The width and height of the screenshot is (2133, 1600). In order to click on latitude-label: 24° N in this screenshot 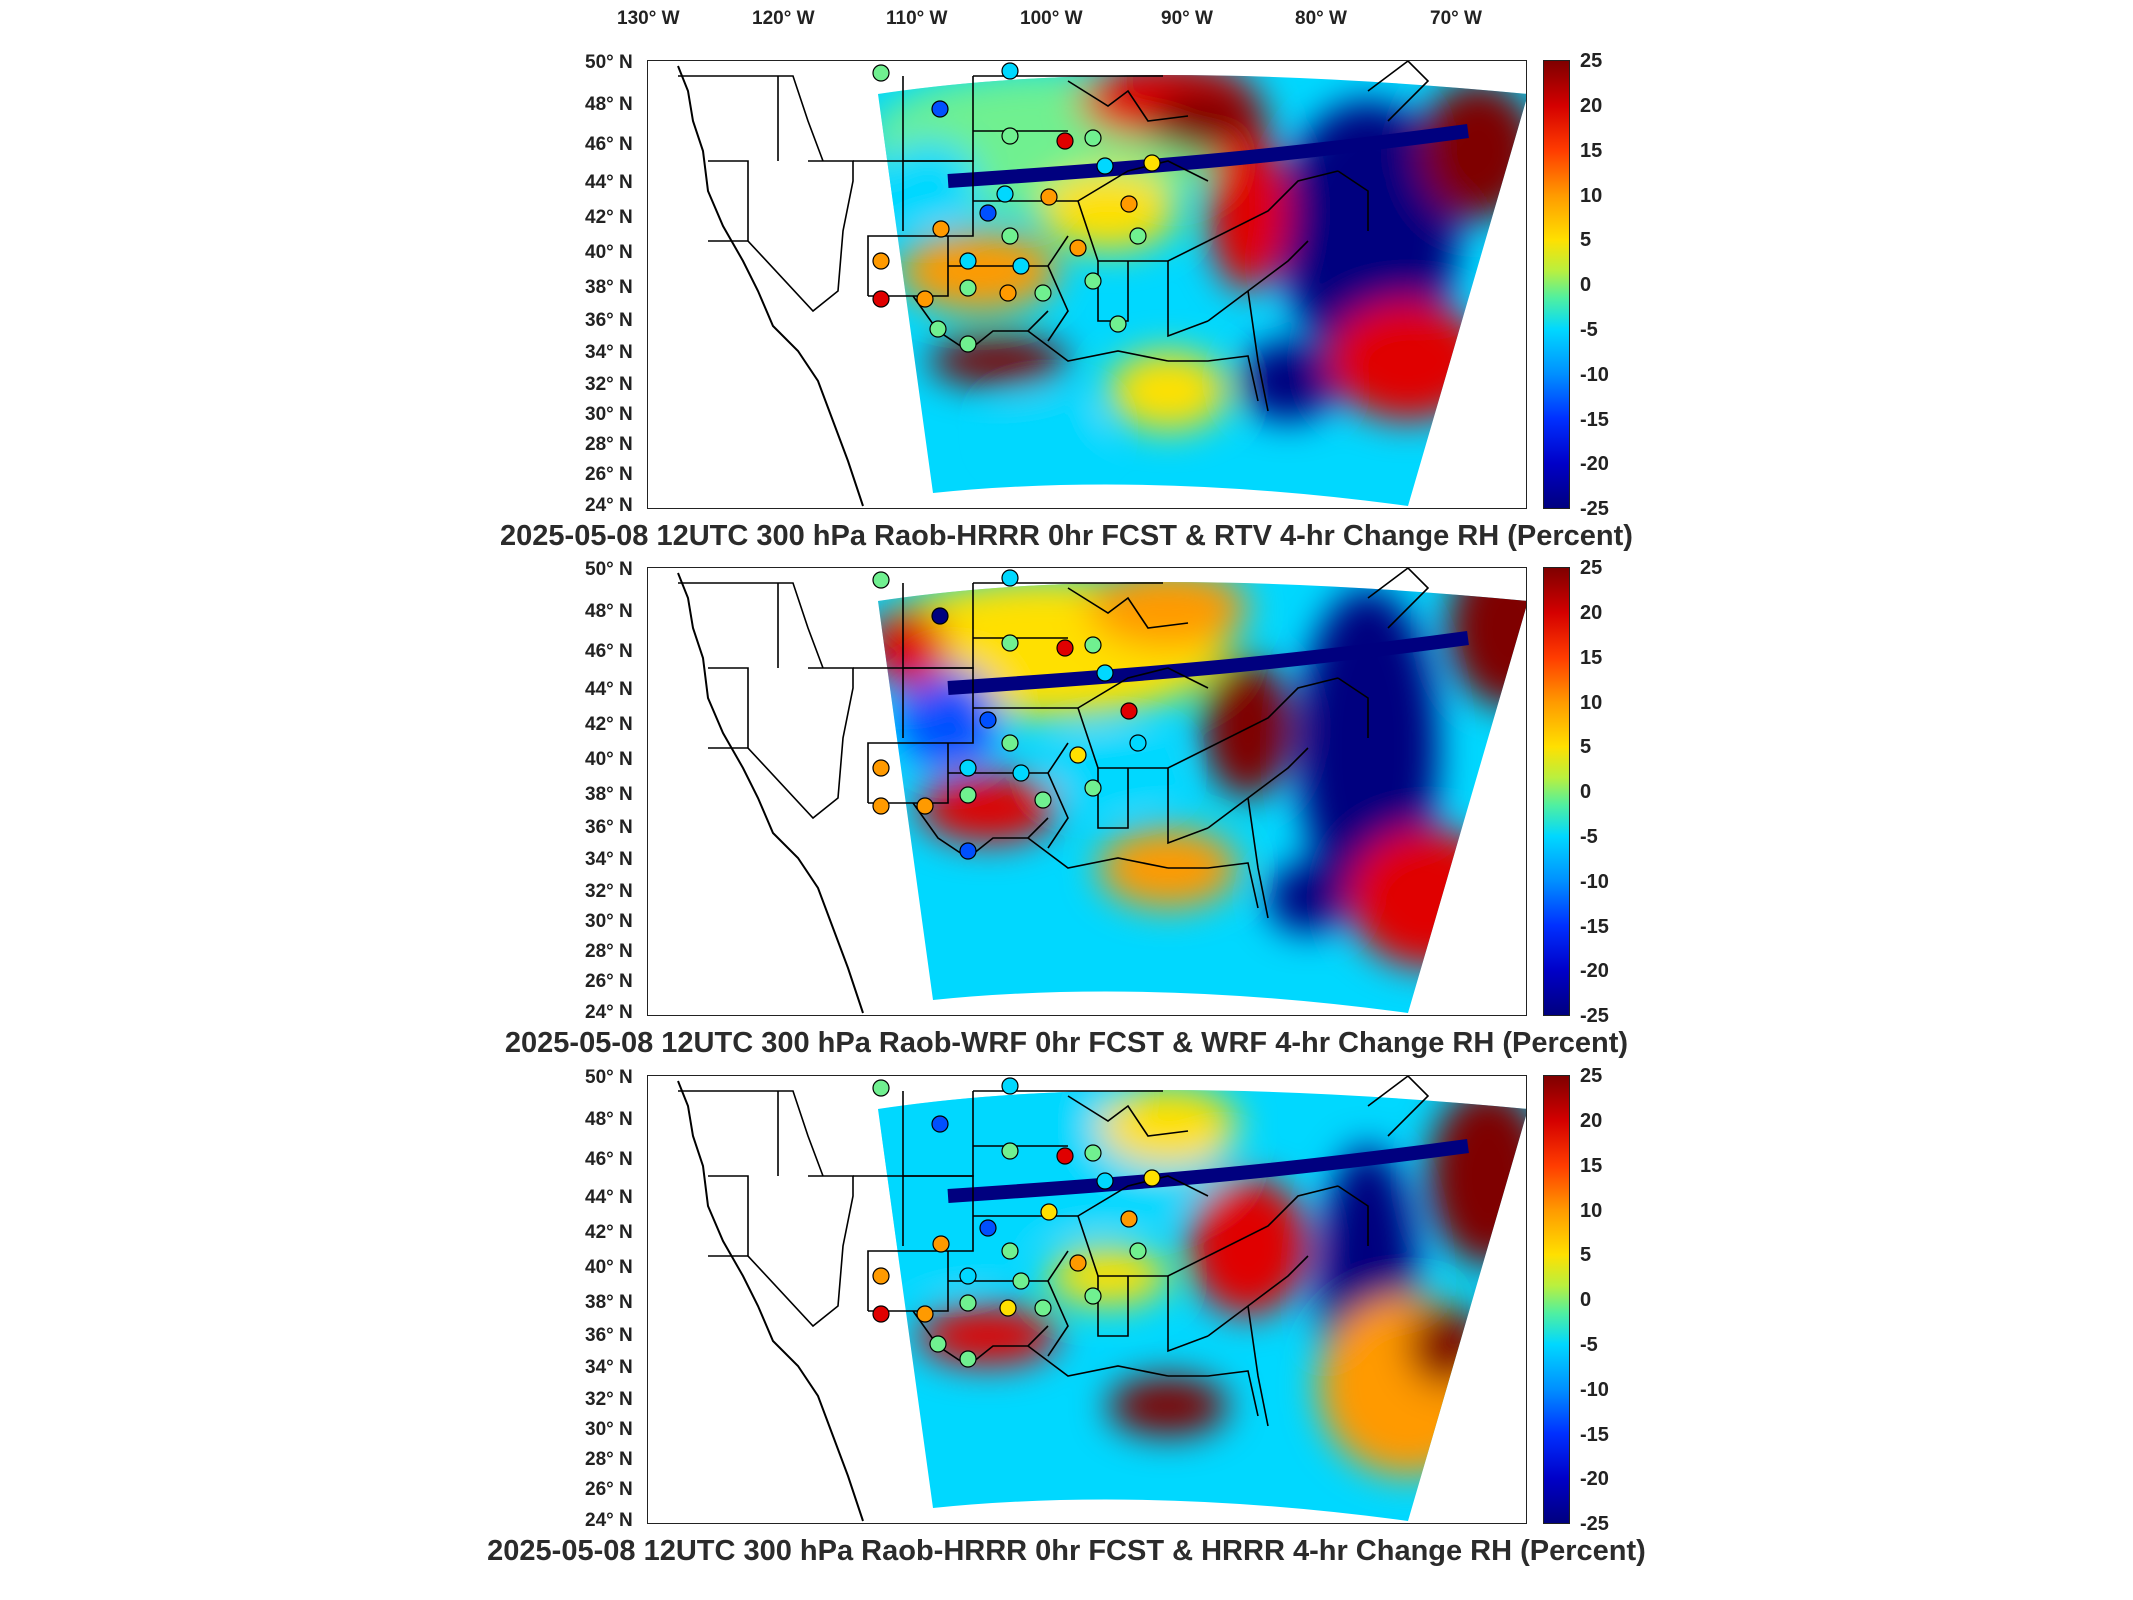, I will do `click(609, 1520)`.